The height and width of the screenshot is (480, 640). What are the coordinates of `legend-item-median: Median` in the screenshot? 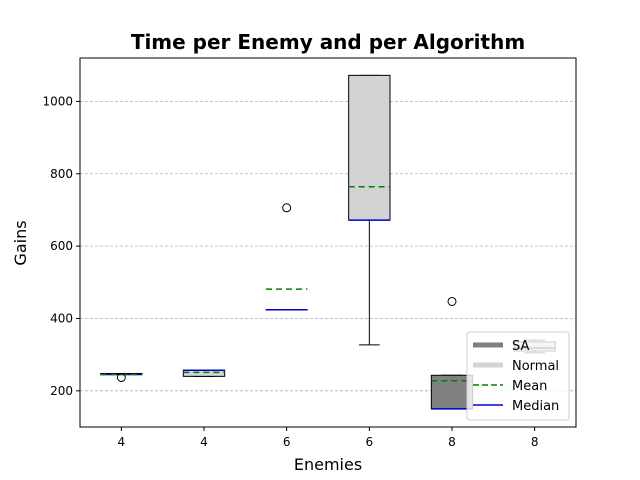 It's located at (516, 406).